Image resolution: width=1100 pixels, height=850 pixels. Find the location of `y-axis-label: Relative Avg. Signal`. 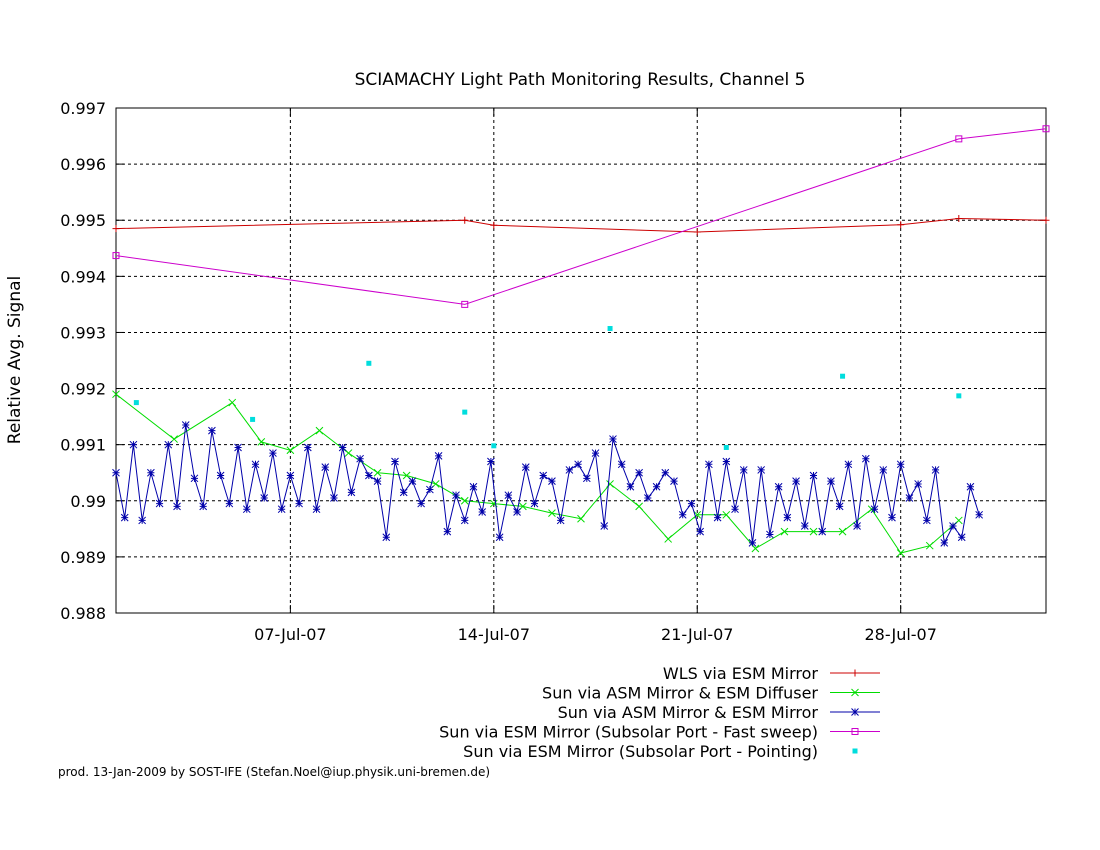

y-axis-label: Relative Avg. Signal is located at coordinates (15, 360).